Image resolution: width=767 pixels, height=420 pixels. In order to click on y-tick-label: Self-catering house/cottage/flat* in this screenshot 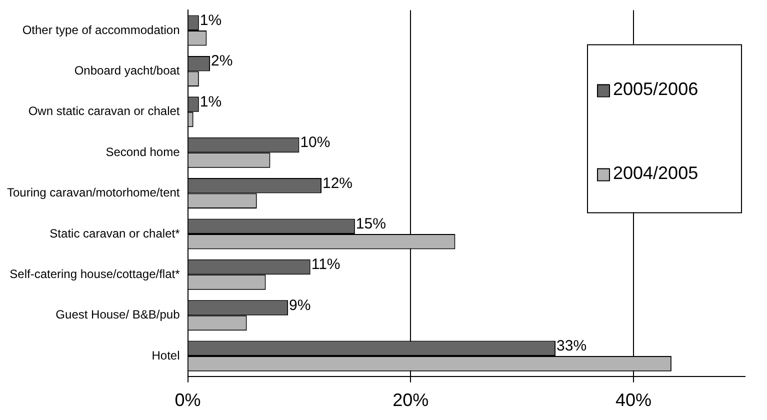, I will do `click(95, 273)`.